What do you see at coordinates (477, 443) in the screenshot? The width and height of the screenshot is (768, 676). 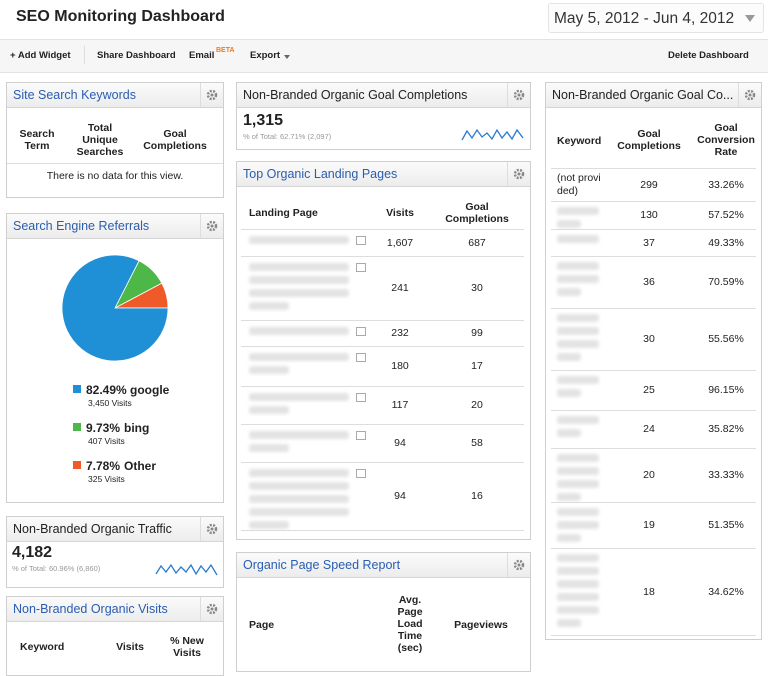 I see `table-cell: 58` at bounding box center [477, 443].